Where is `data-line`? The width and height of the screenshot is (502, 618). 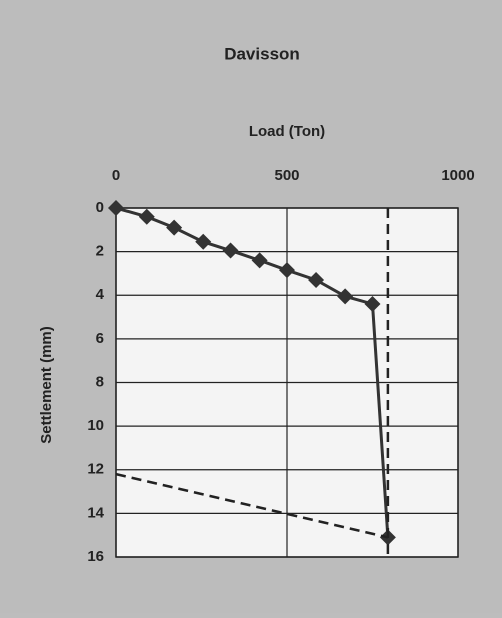 data-line is located at coordinates (252, 505).